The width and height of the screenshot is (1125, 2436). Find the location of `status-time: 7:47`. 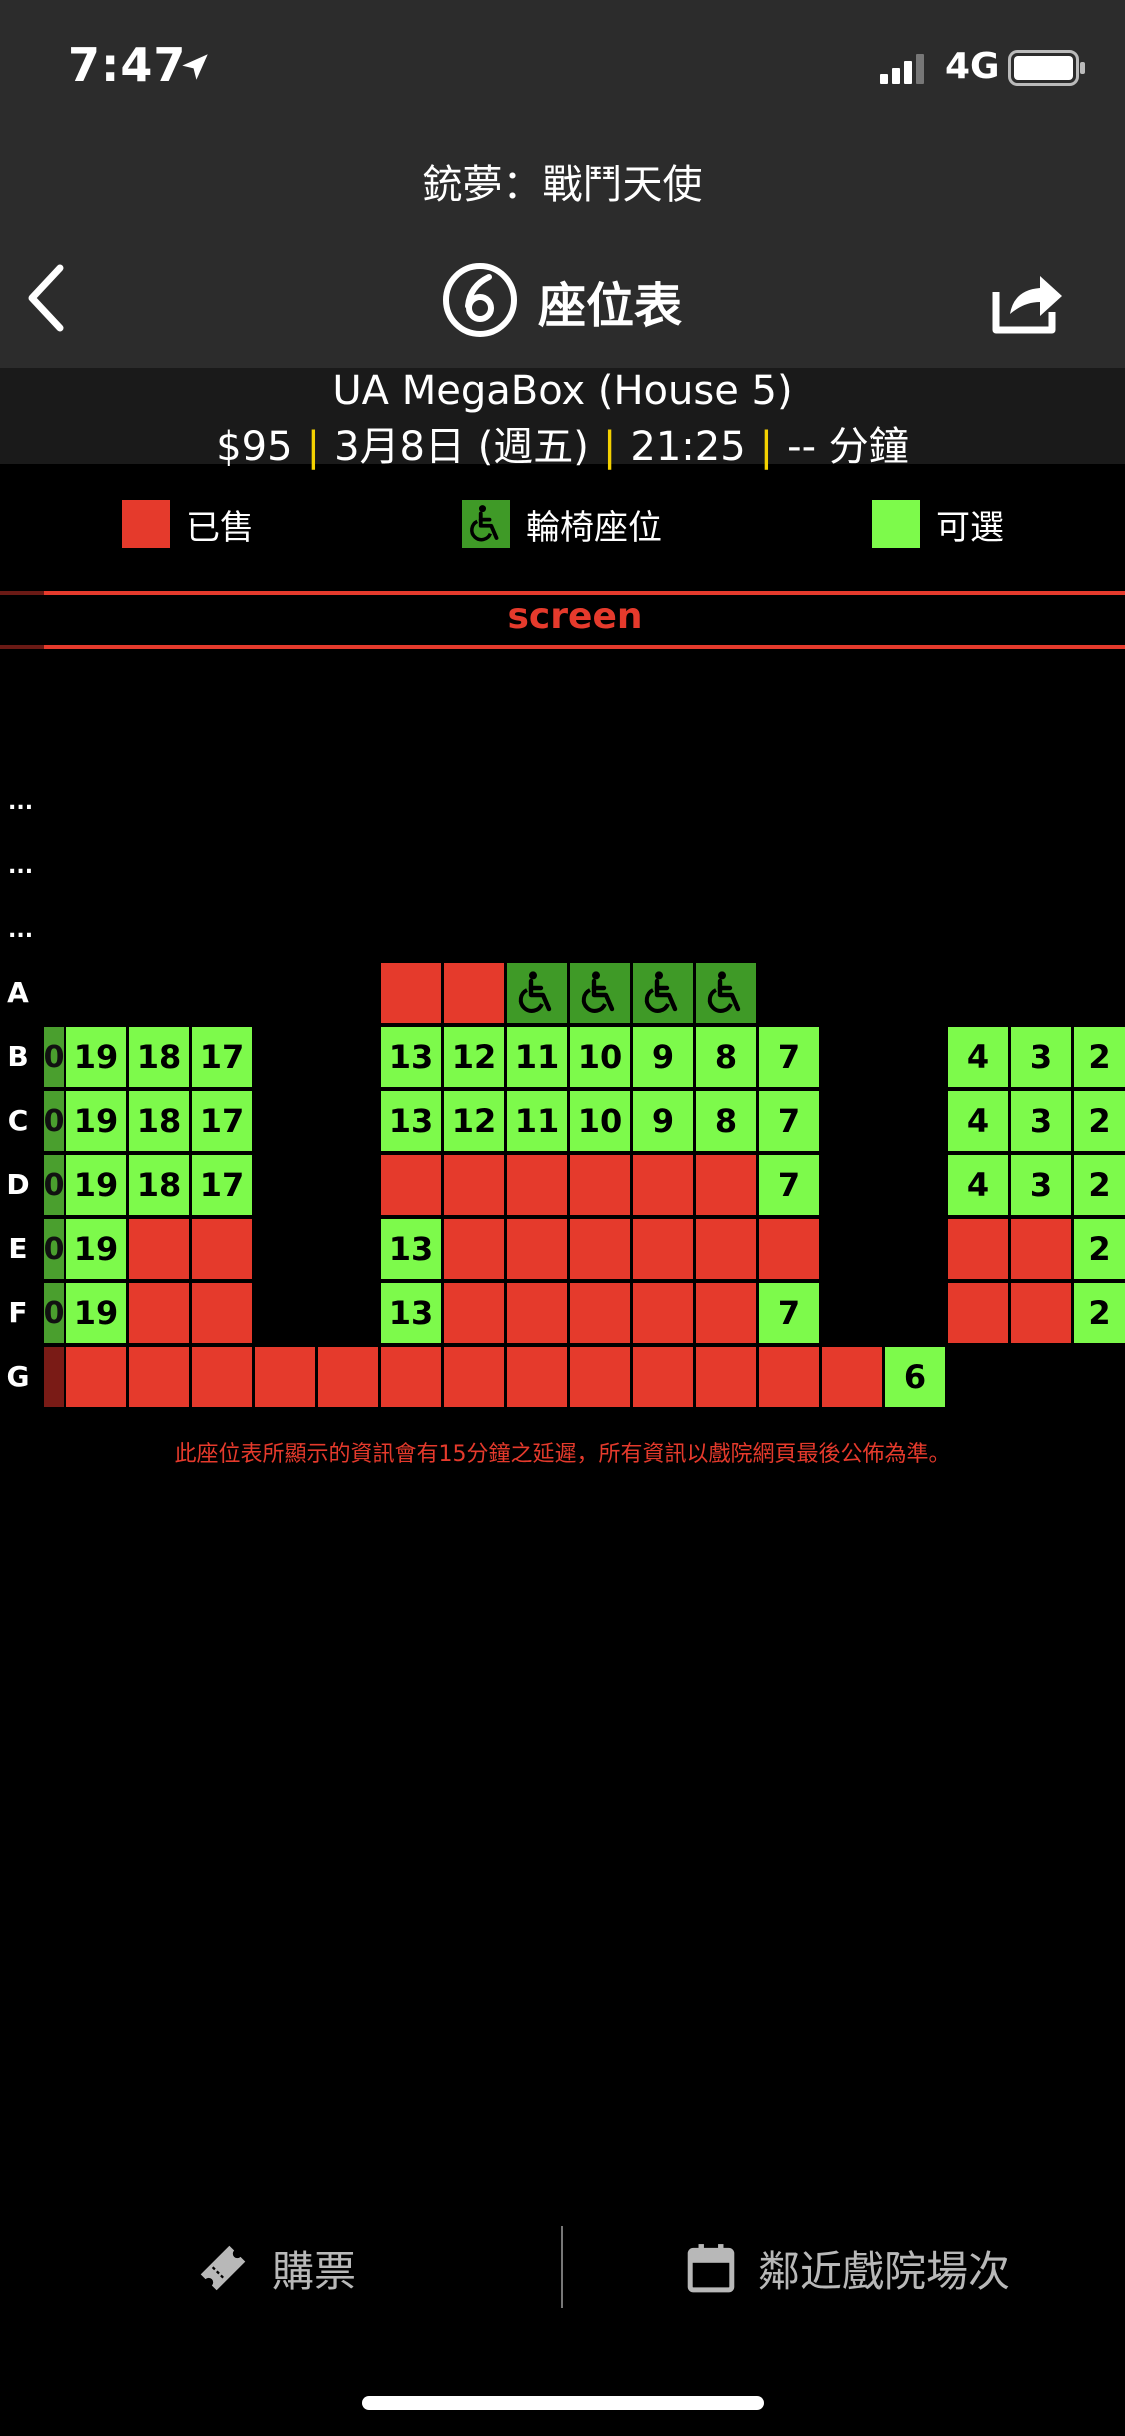

status-time: 7:47 is located at coordinates (127, 65).